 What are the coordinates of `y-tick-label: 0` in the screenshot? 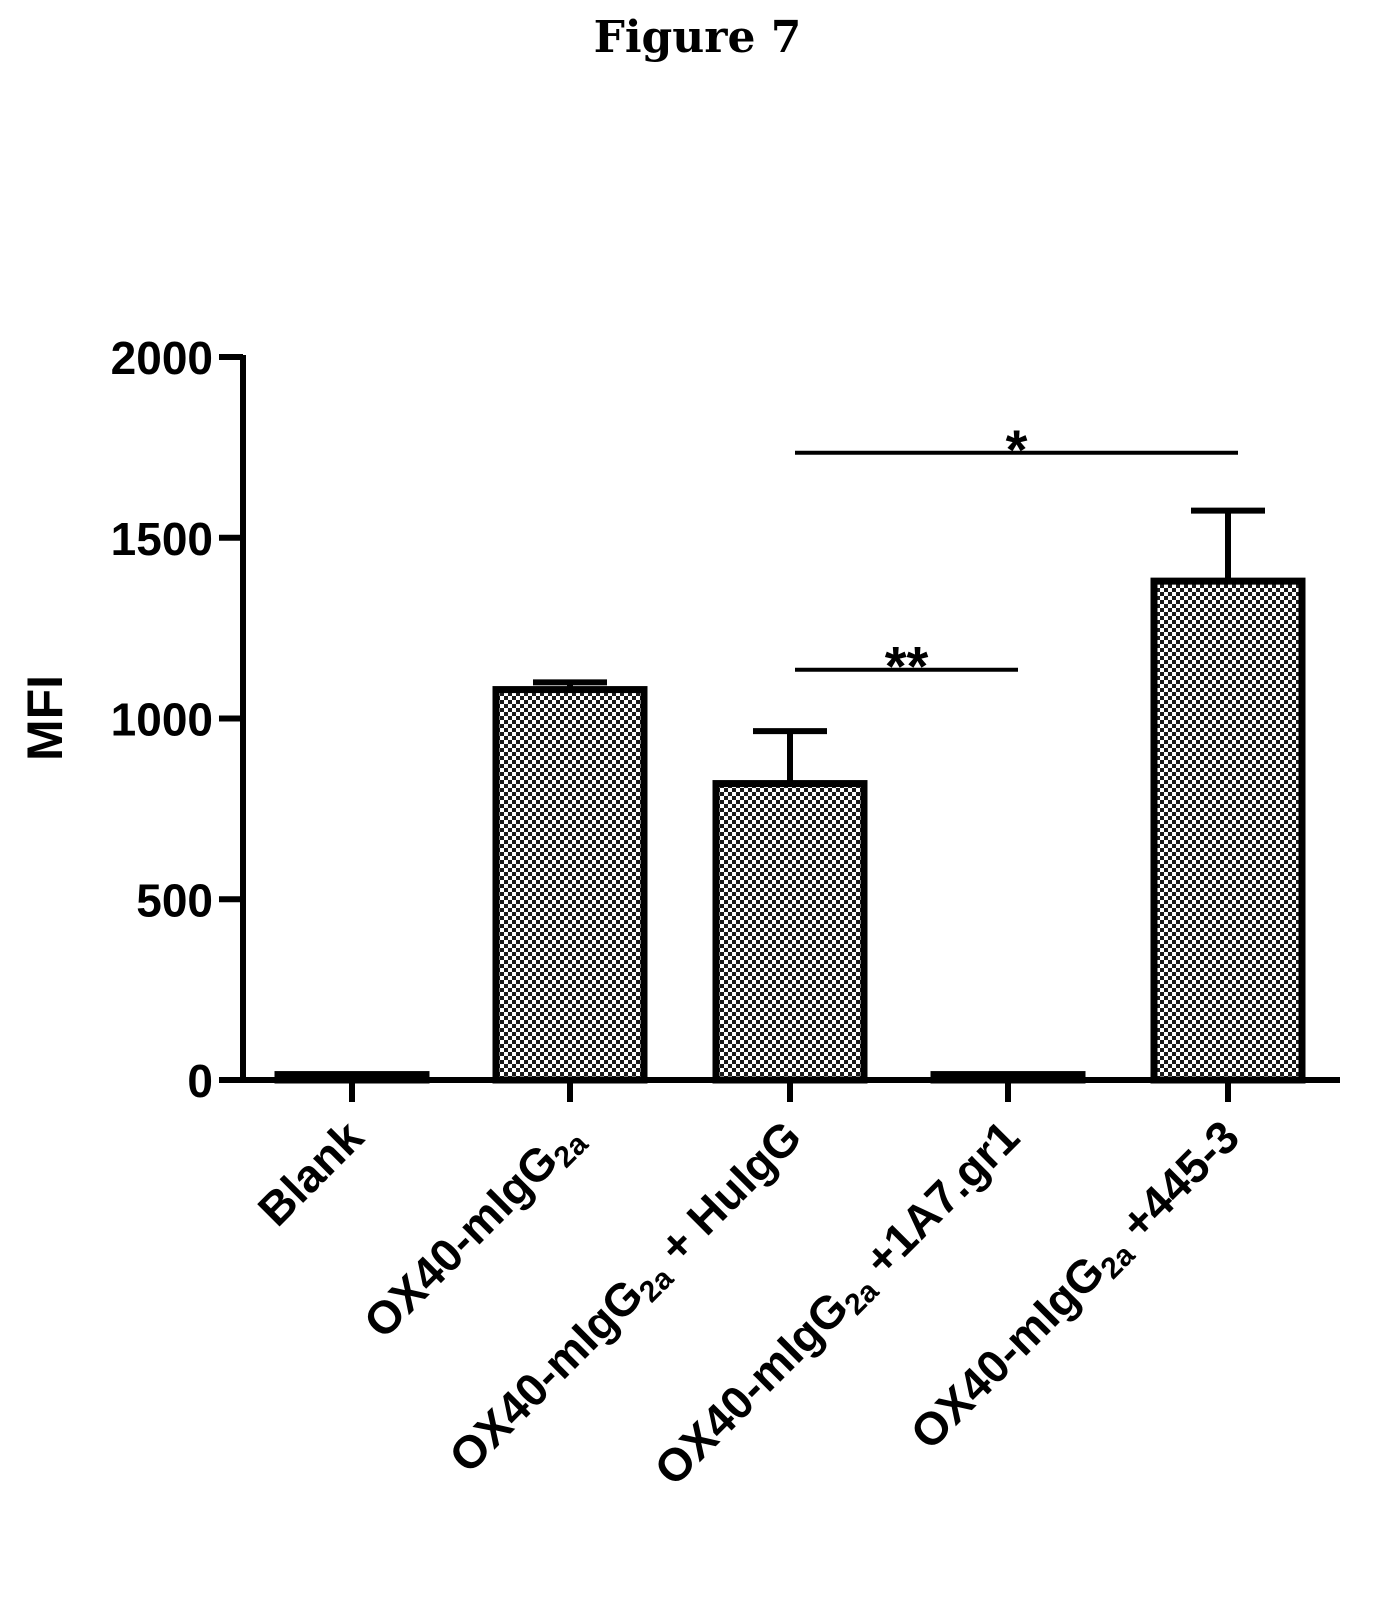 It's located at (200, 1081).